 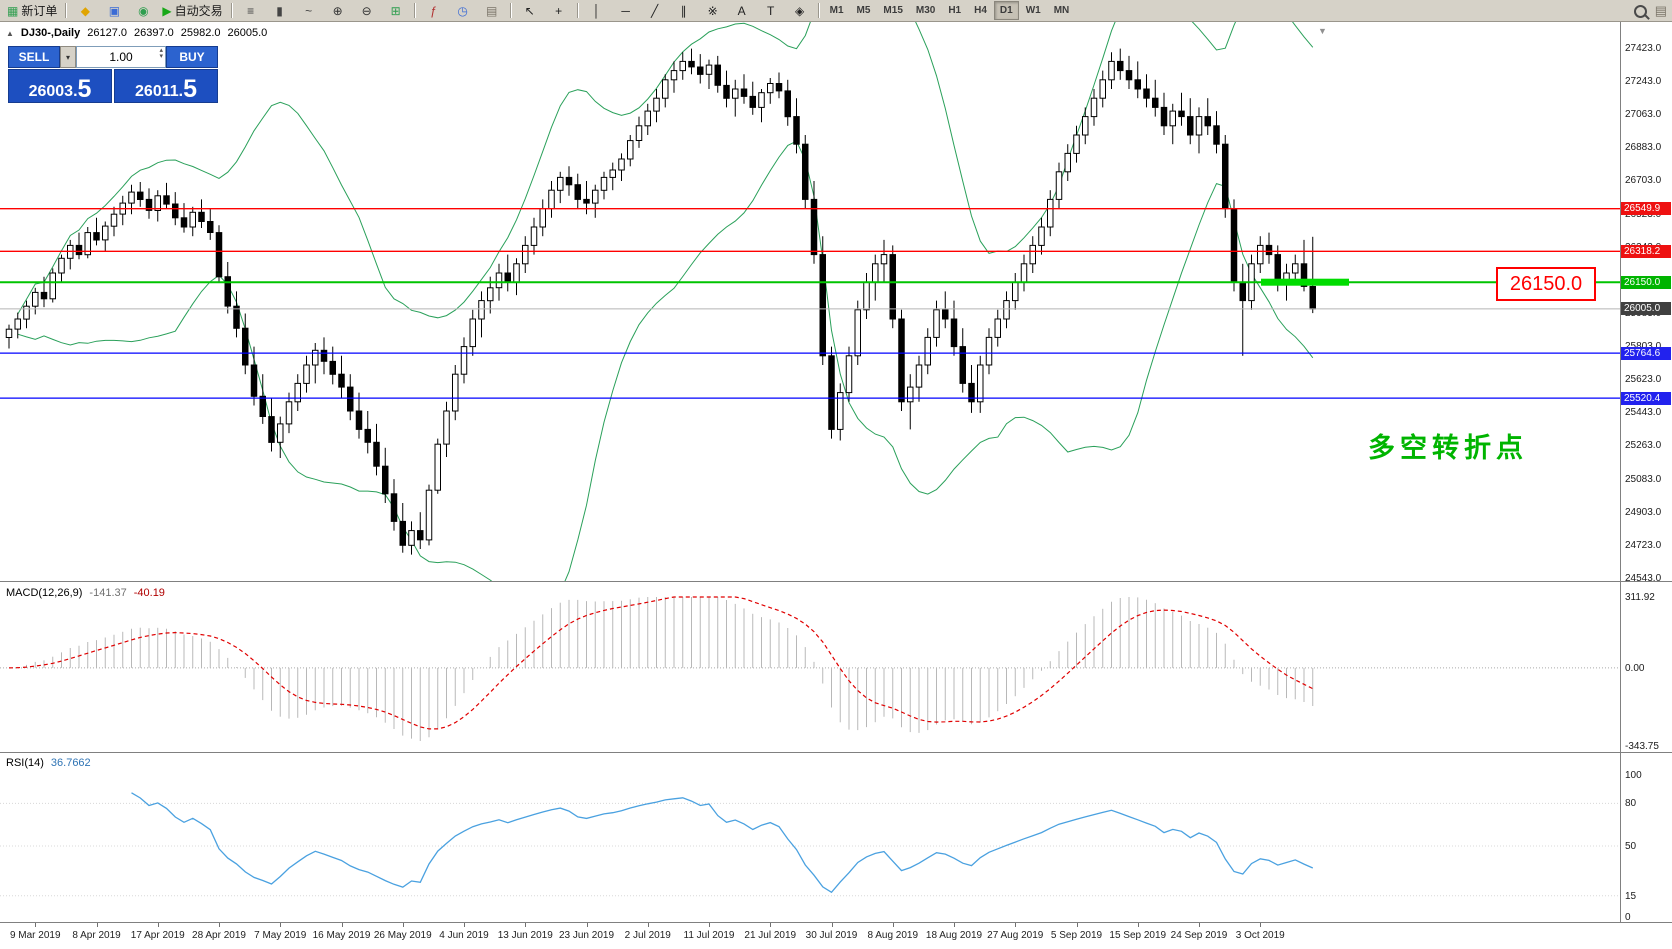 I want to click on line-chart-mode-button: ~, so click(x=309, y=11).